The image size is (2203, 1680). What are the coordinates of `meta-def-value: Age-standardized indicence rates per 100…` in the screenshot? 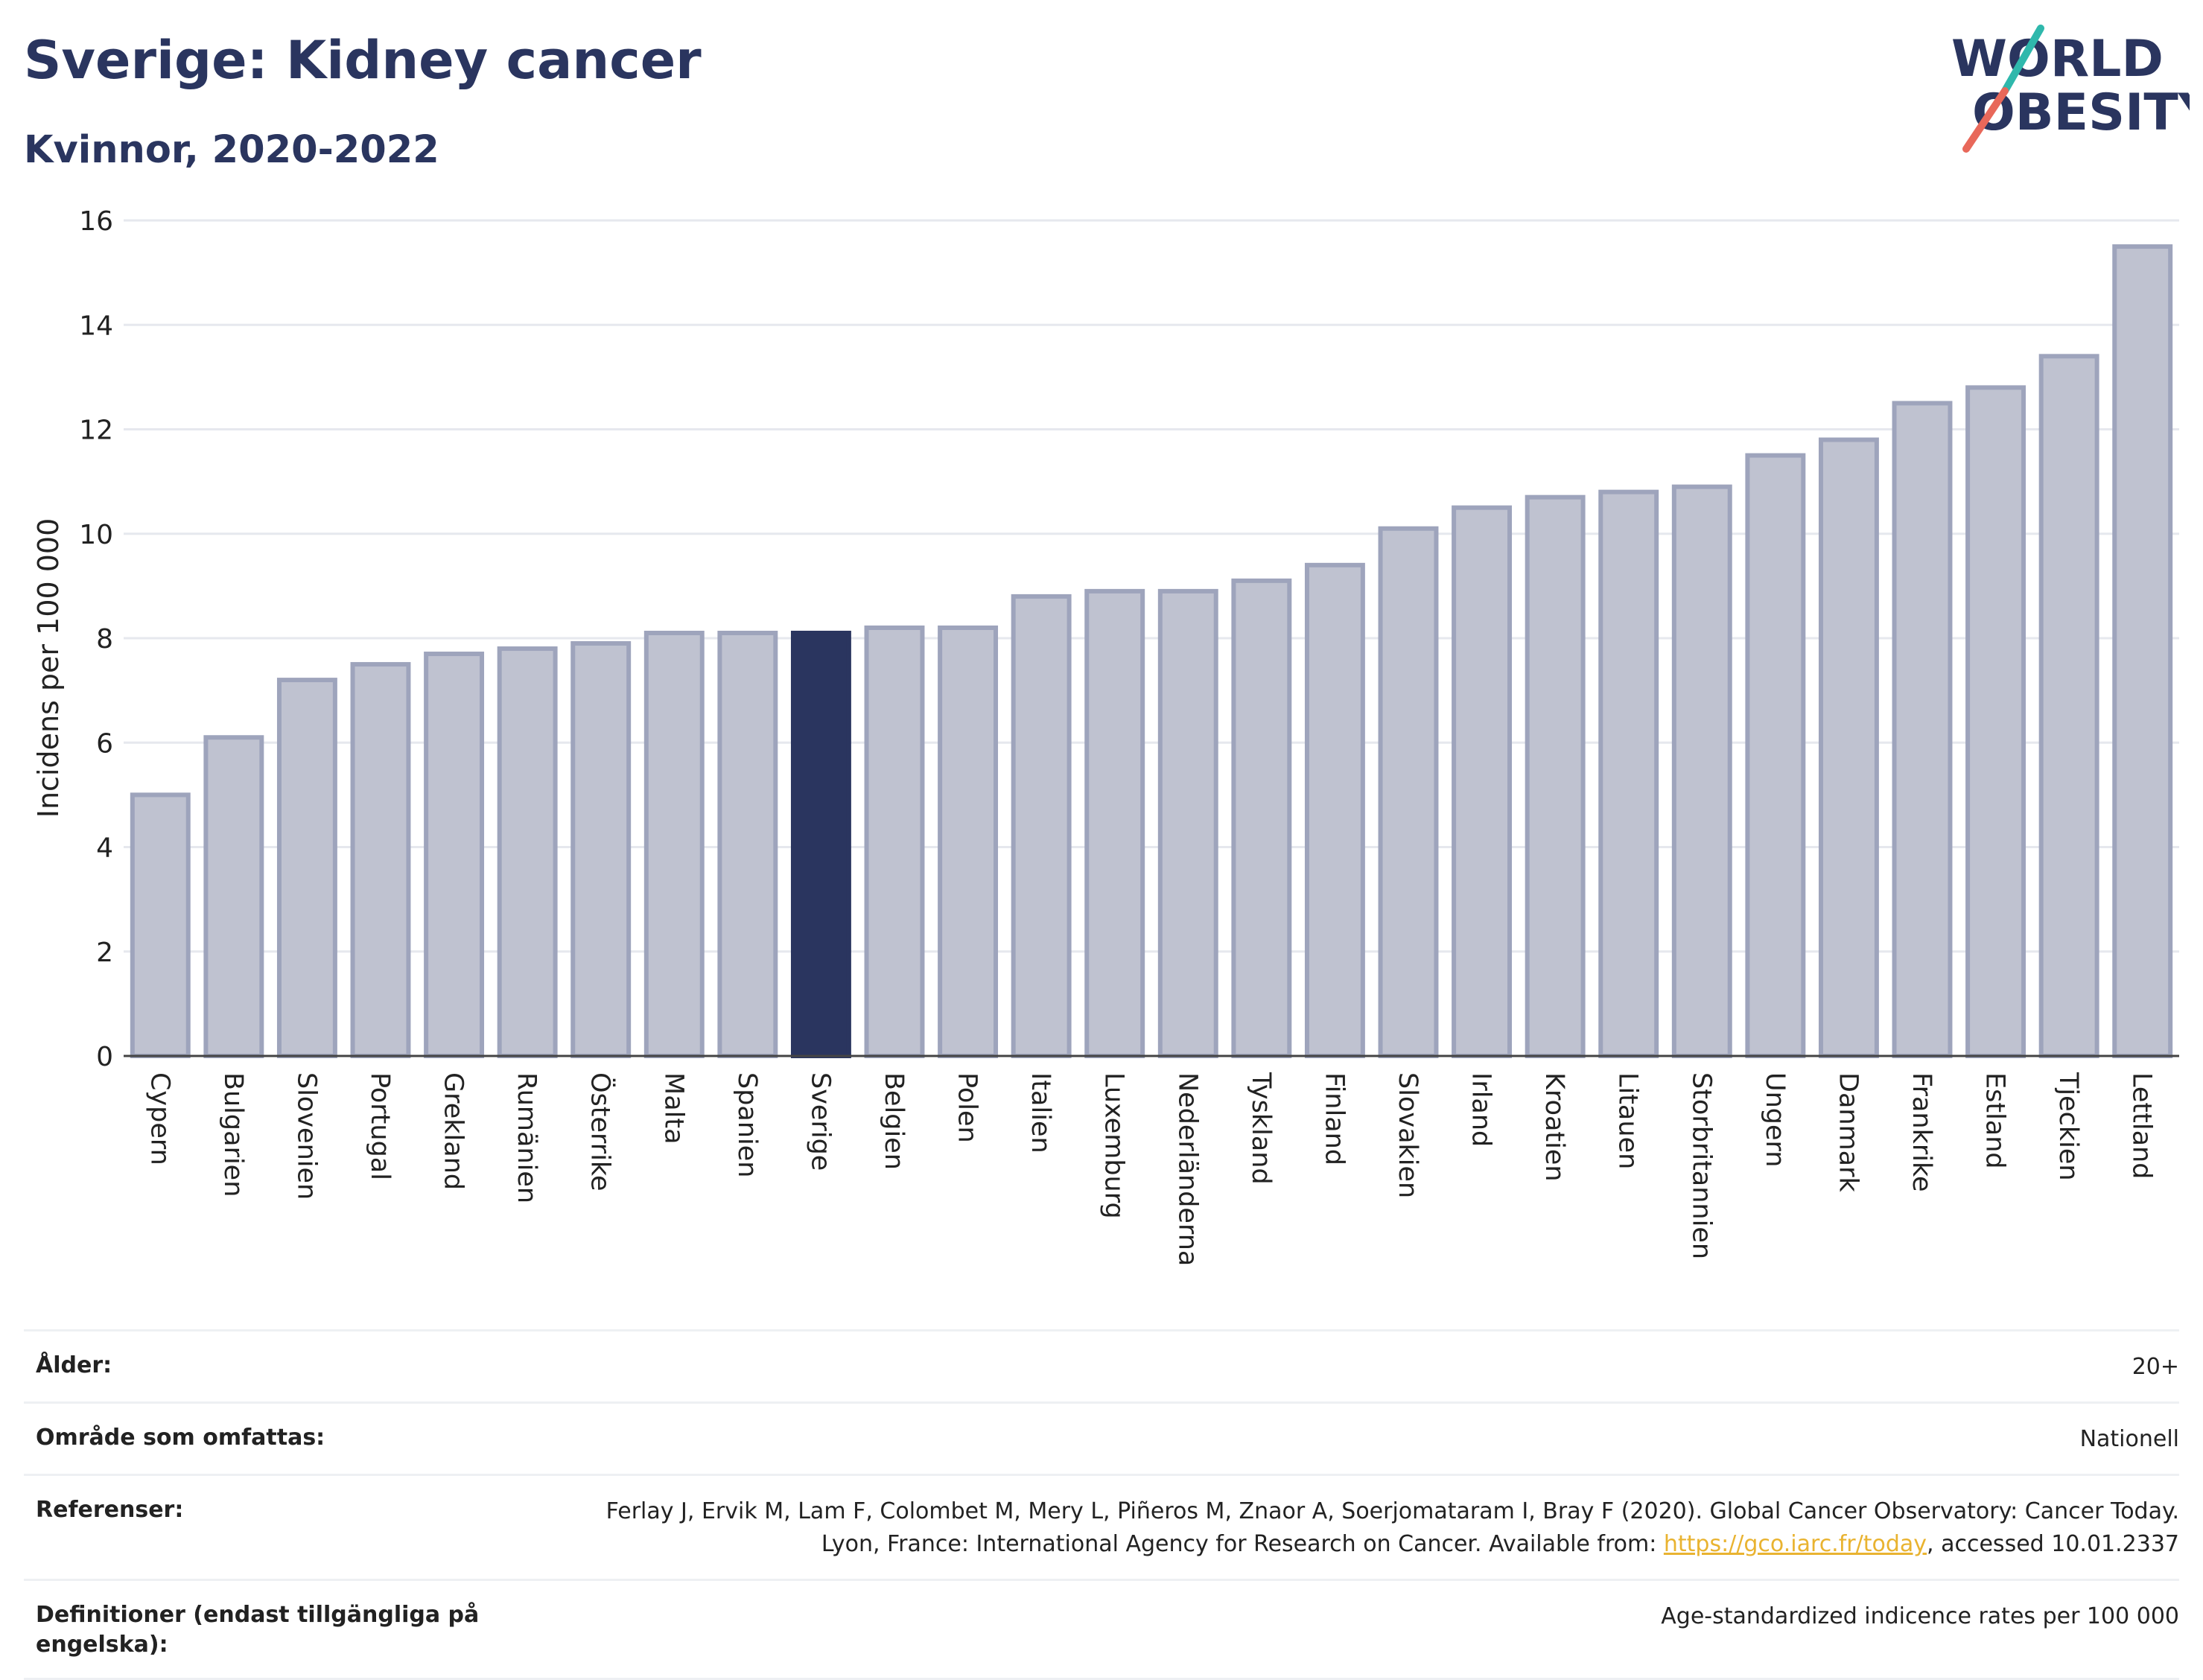 It's located at (1920, 1616).